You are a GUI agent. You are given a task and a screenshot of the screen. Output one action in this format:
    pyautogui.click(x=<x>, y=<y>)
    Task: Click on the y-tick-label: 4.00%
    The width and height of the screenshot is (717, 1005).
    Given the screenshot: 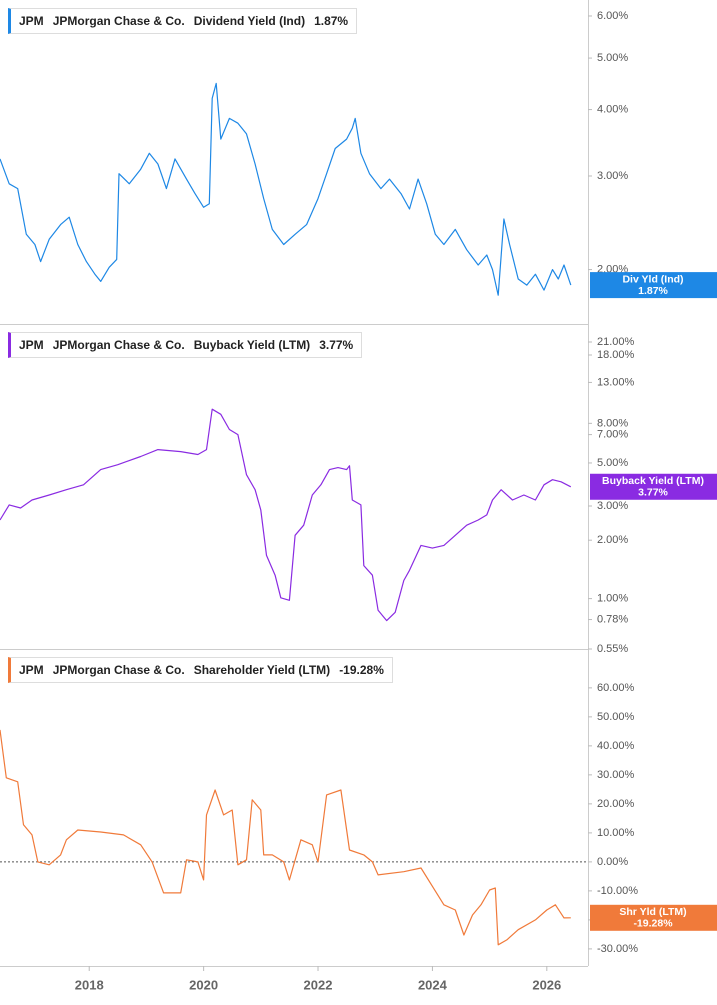 What is the action you would take?
    pyautogui.click(x=612, y=109)
    